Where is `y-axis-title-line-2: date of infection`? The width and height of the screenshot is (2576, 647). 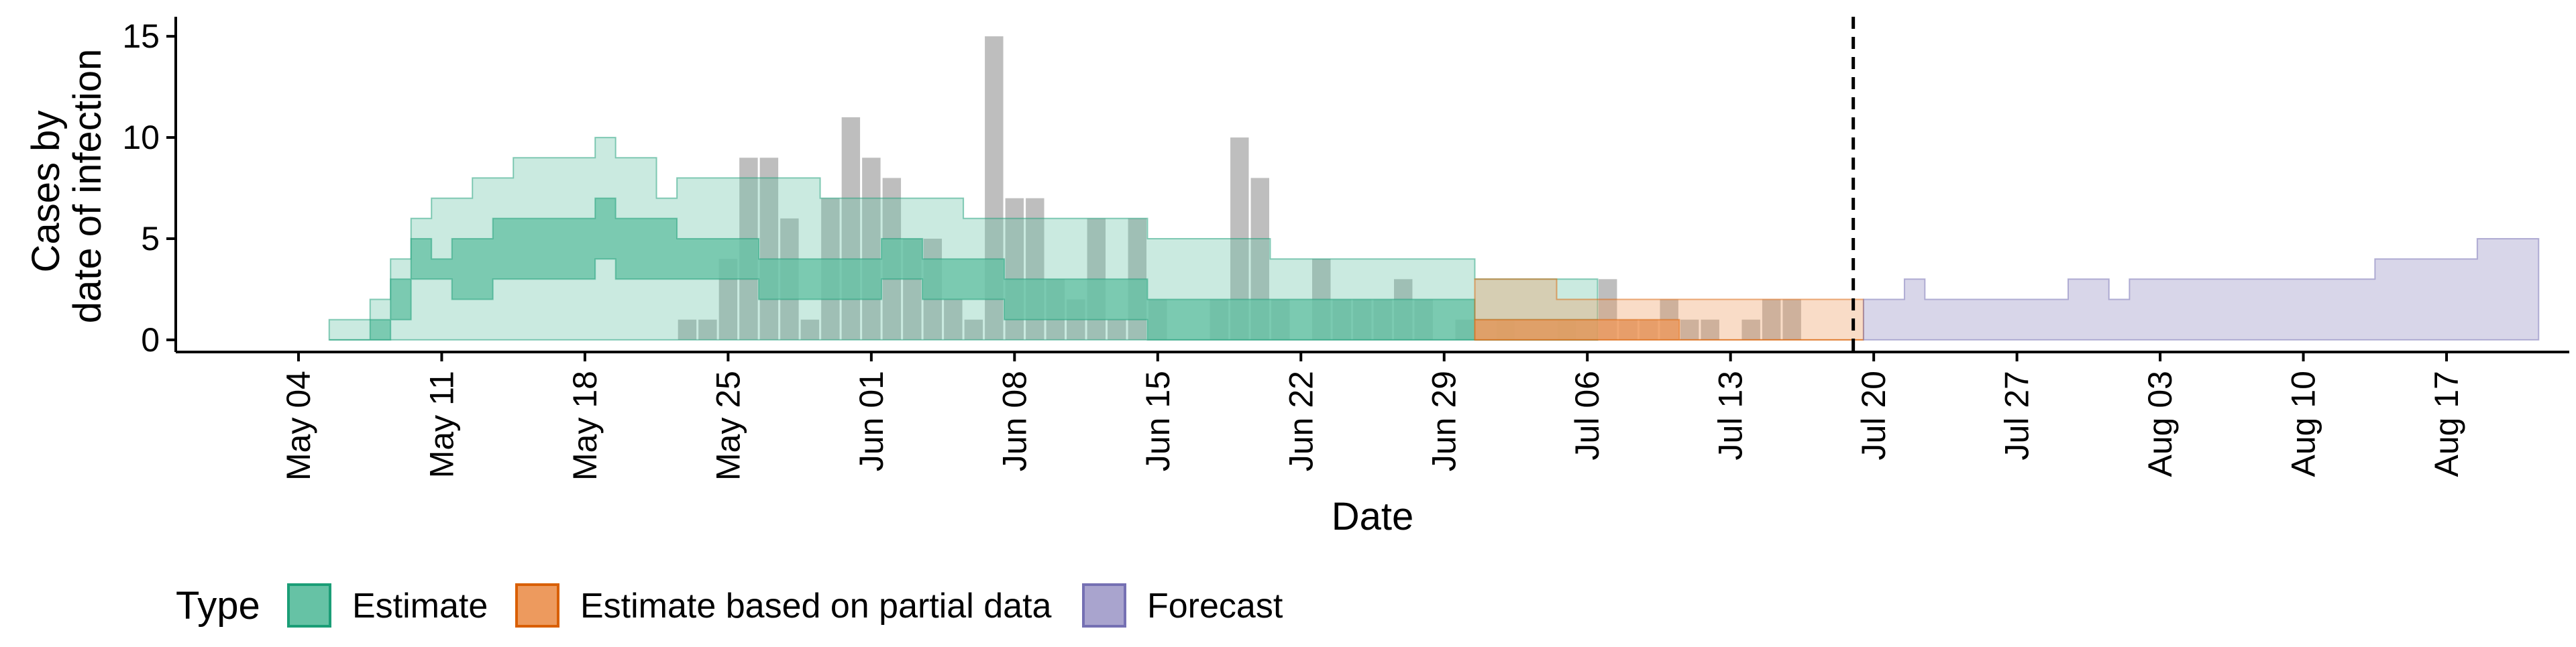
y-axis-title-line-2: date of infection is located at coordinates (87, 187).